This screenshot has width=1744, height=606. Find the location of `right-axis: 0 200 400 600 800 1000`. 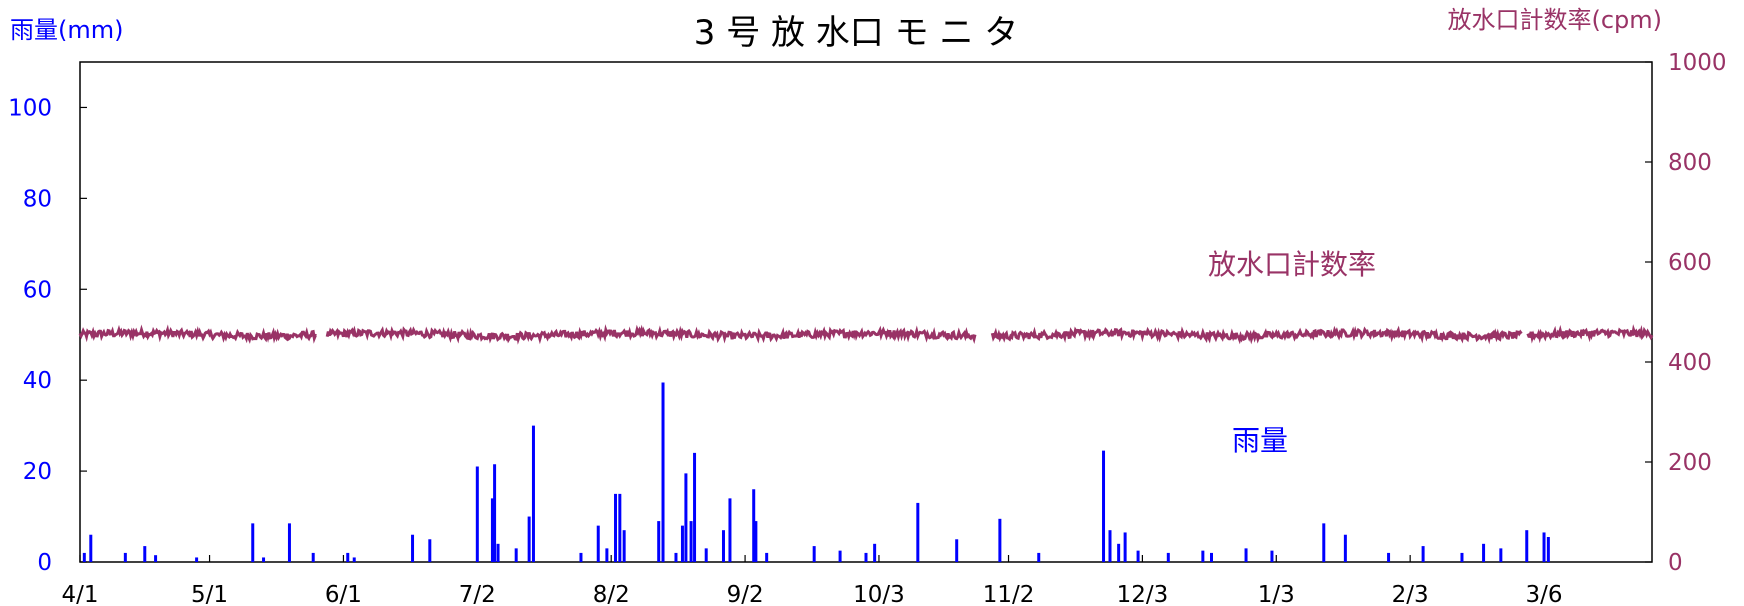

right-axis: 0 200 400 600 800 1000 is located at coordinates (1686, 313).